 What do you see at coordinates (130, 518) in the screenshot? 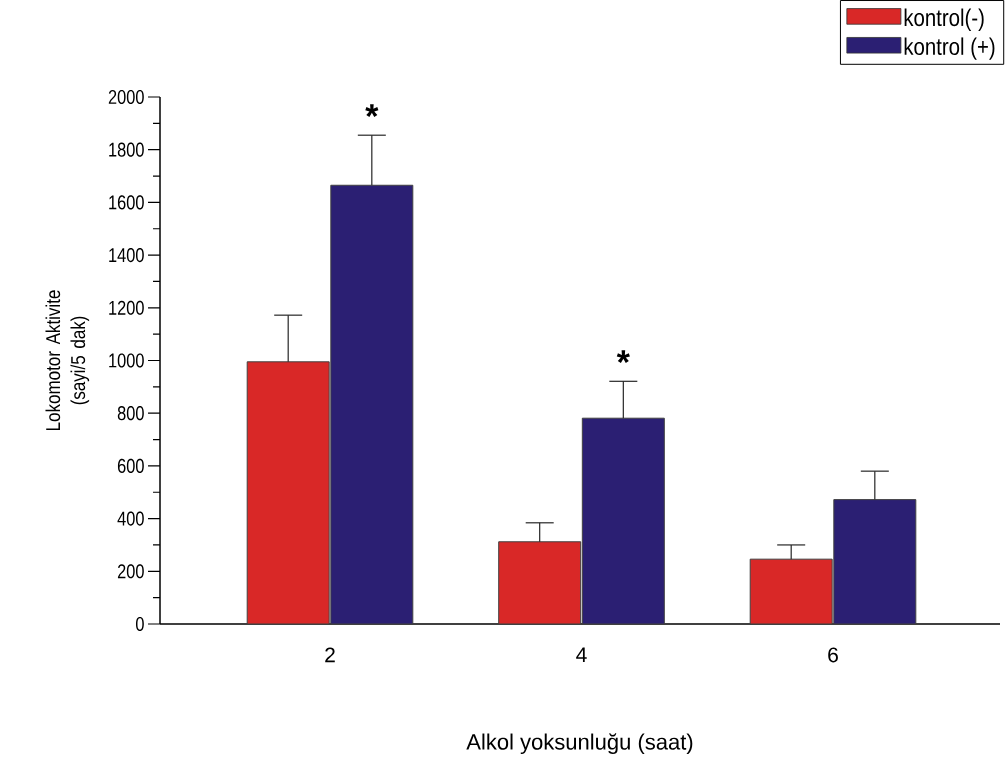
I see `y-tick-label: 400` at bounding box center [130, 518].